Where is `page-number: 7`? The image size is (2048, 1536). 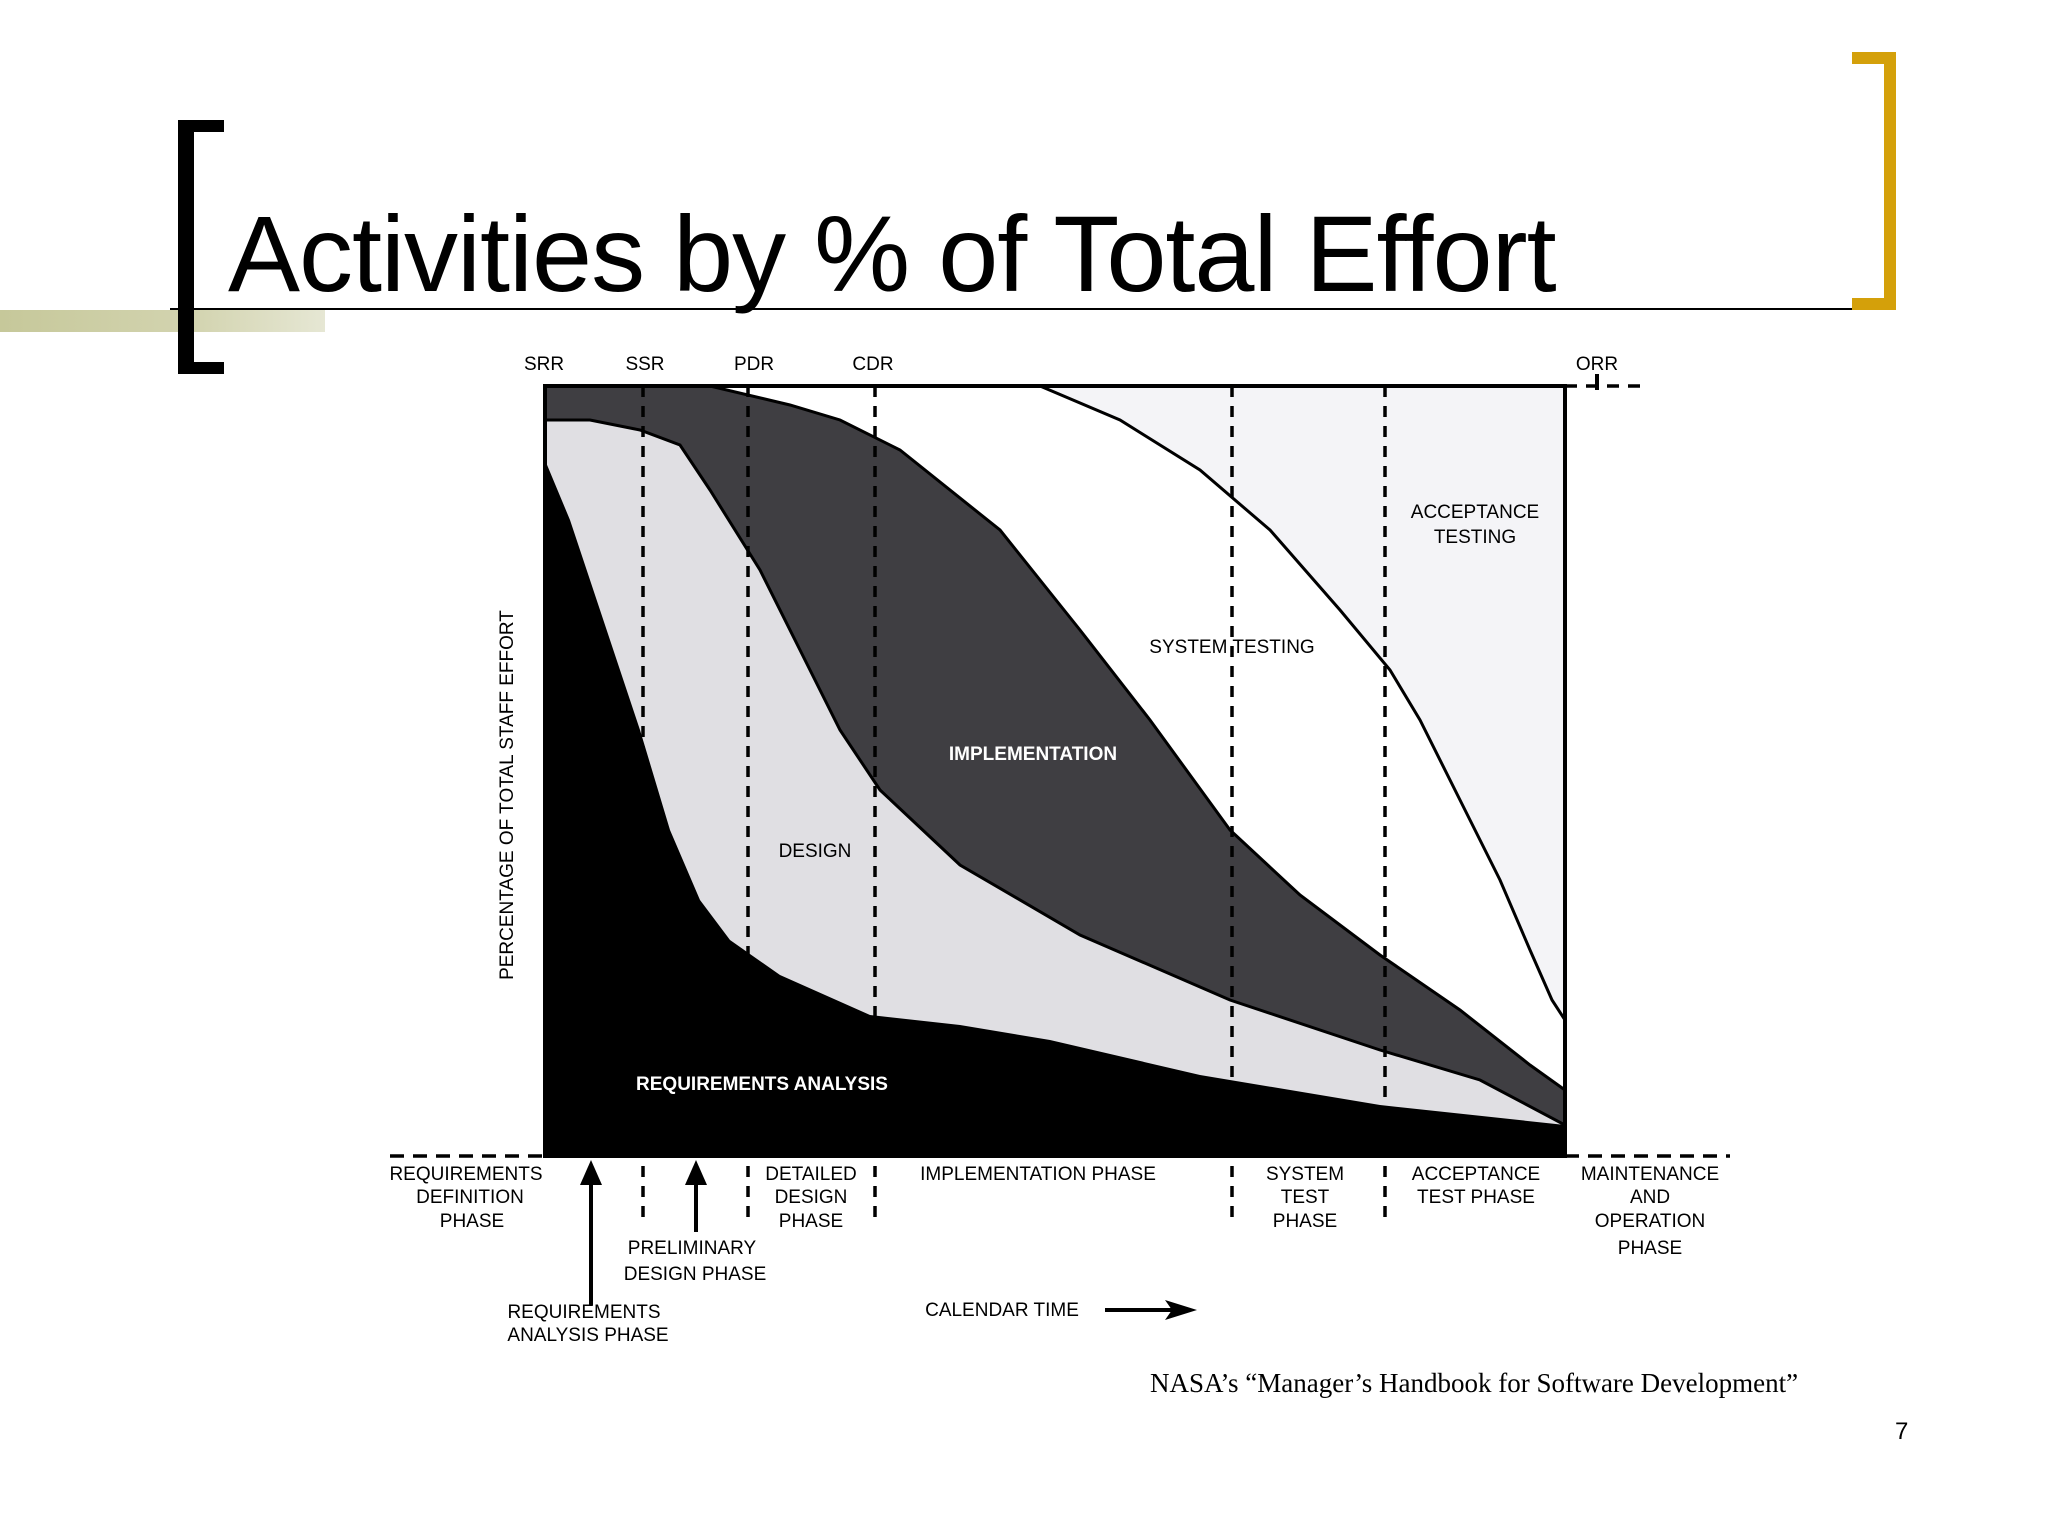
page-number: 7 is located at coordinates (1902, 1431).